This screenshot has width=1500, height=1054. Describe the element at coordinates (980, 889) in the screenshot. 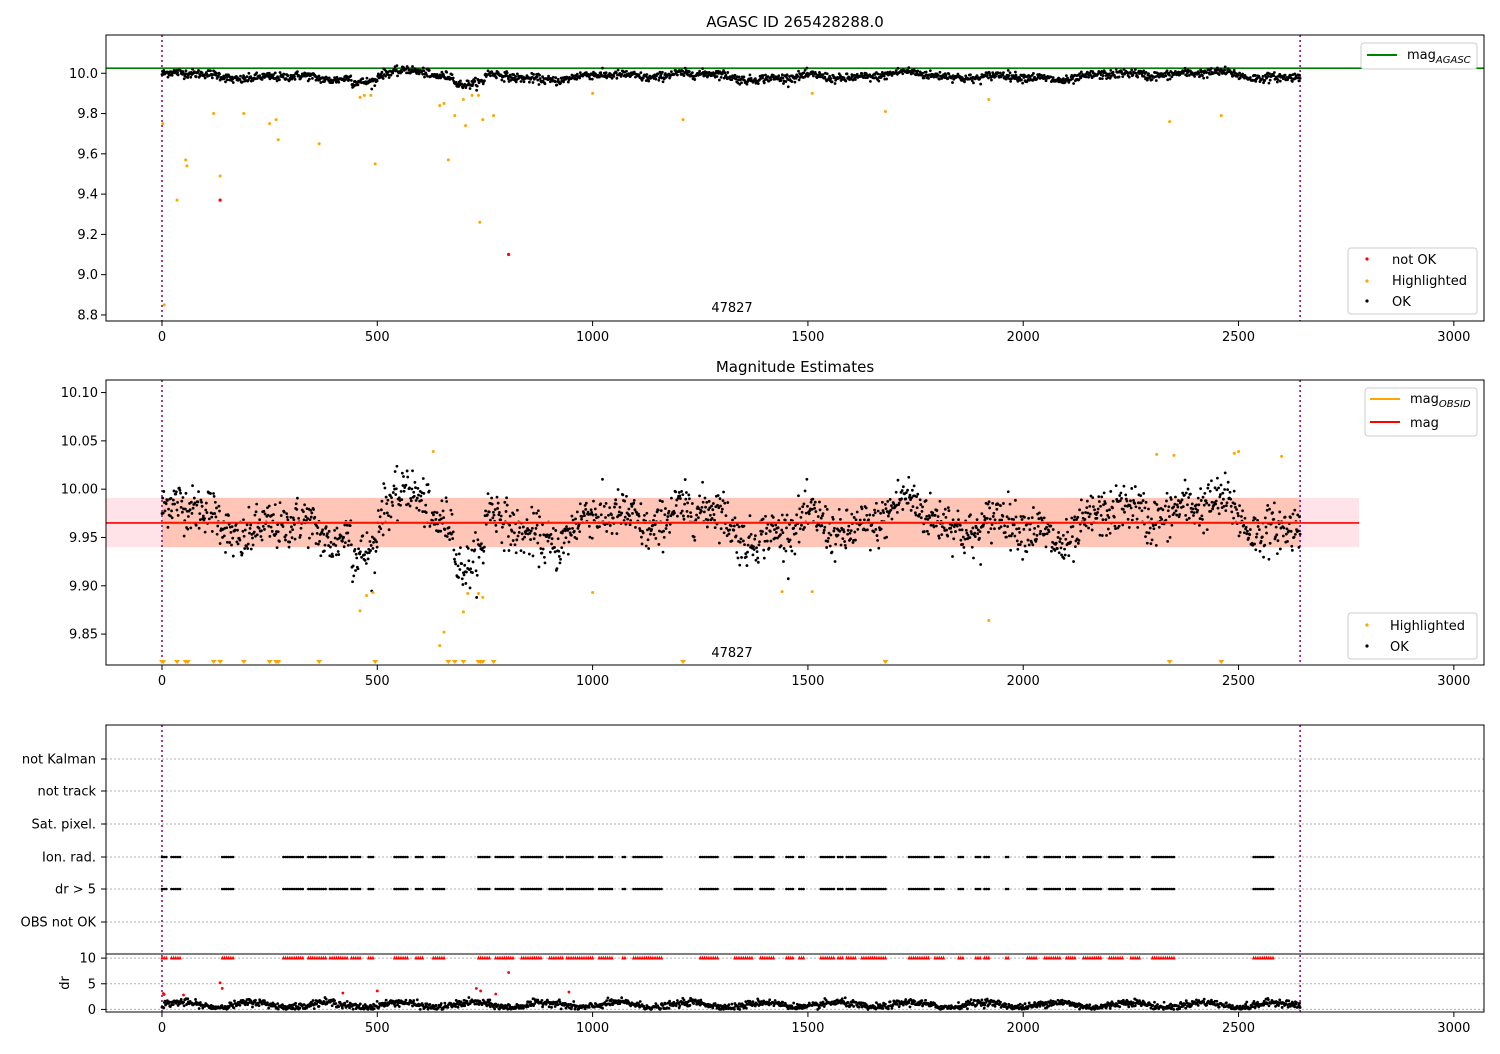

I see `dr-gt-5-flag` at that location.